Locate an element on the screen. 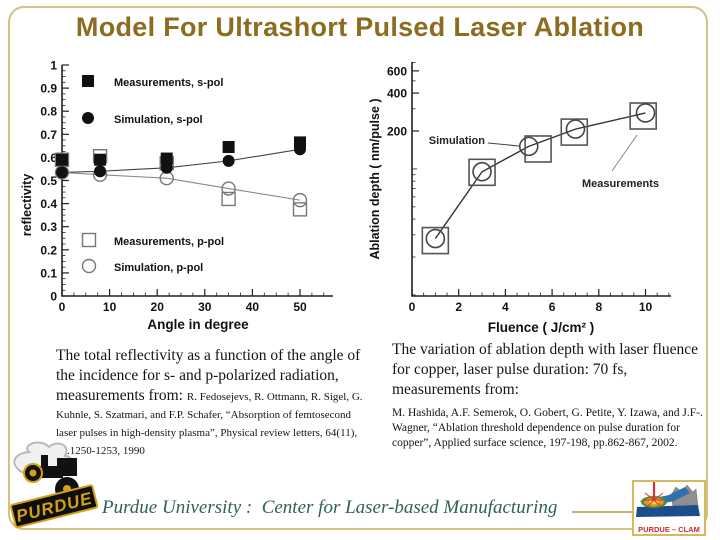 This screenshot has height=540, width=720. annotation-simulation-pointer is located at coordinates (503, 144).